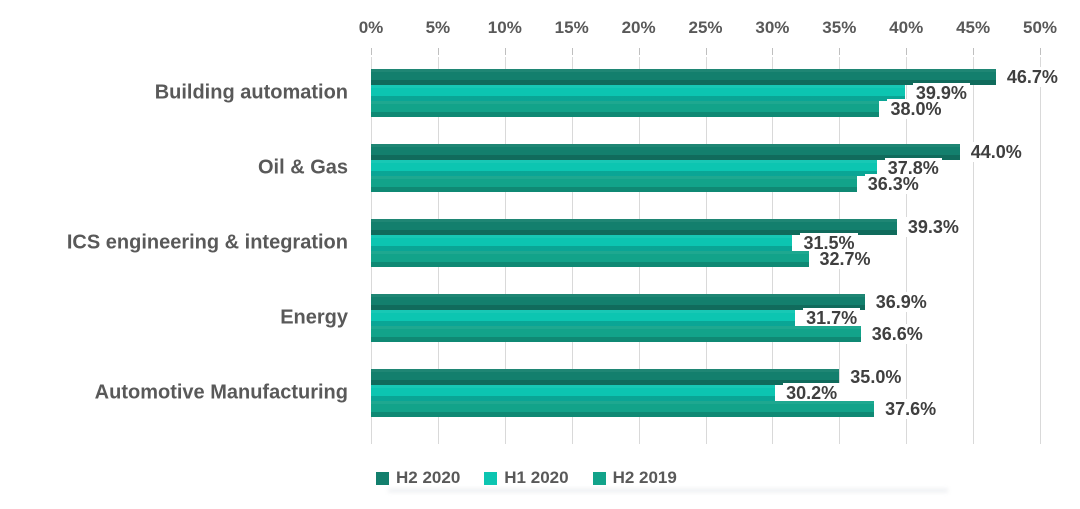 This screenshot has width=1080, height=509. What do you see at coordinates (616, 334) in the screenshot?
I see `bar-h2-2019-energy` at bounding box center [616, 334].